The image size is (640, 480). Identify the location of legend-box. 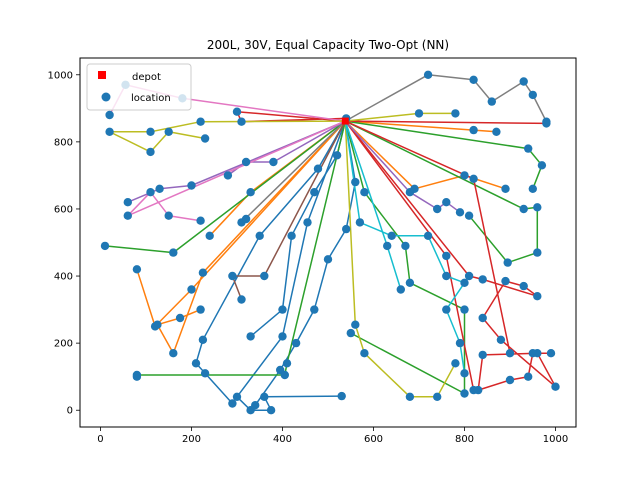
(139, 87).